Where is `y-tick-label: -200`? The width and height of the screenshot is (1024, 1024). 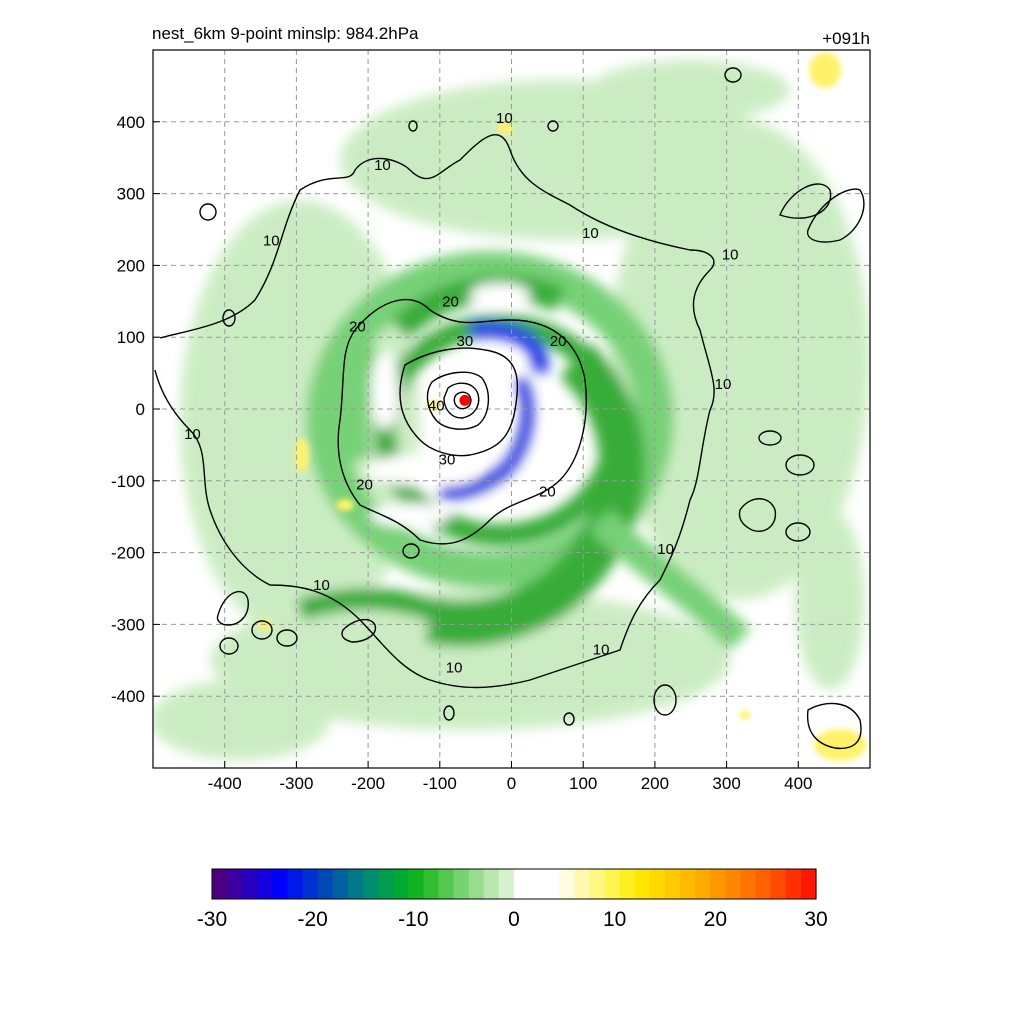
y-tick-label: -200 is located at coordinates (128, 553).